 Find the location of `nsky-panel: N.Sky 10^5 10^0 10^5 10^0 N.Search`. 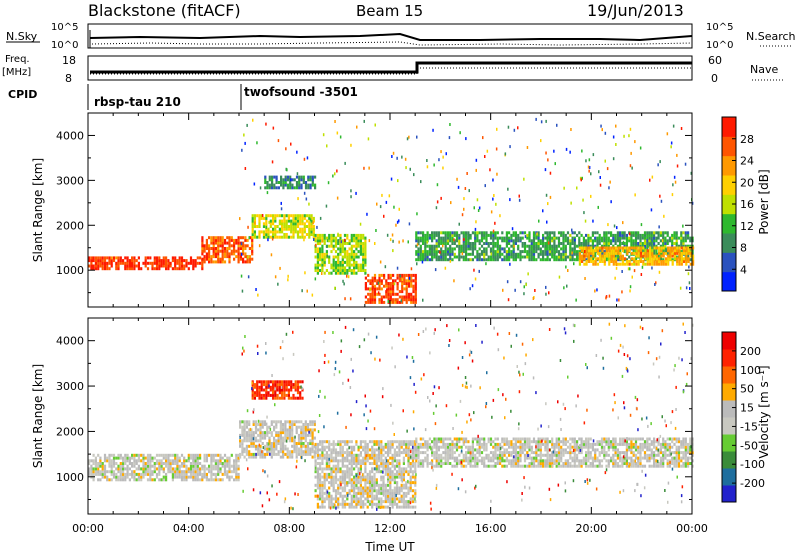

nsky-panel: N.Sky 10^5 10^0 10^5 10^0 N.Search is located at coordinates (401, 36).